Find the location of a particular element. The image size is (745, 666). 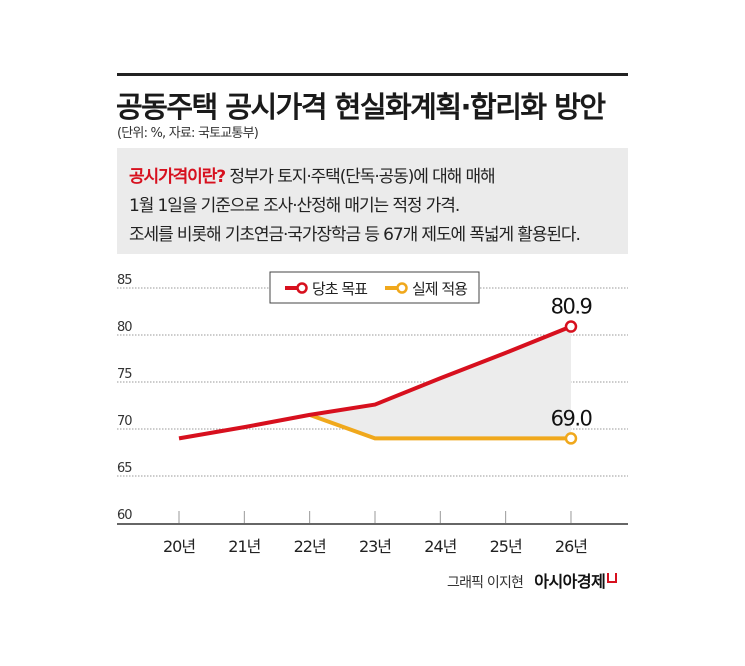

y-tick-label: 60 is located at coordinates (124, 515).